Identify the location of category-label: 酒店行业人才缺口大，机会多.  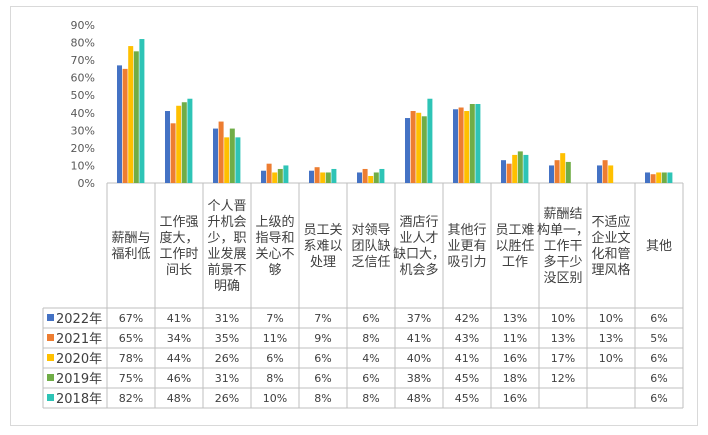
(419, 246).